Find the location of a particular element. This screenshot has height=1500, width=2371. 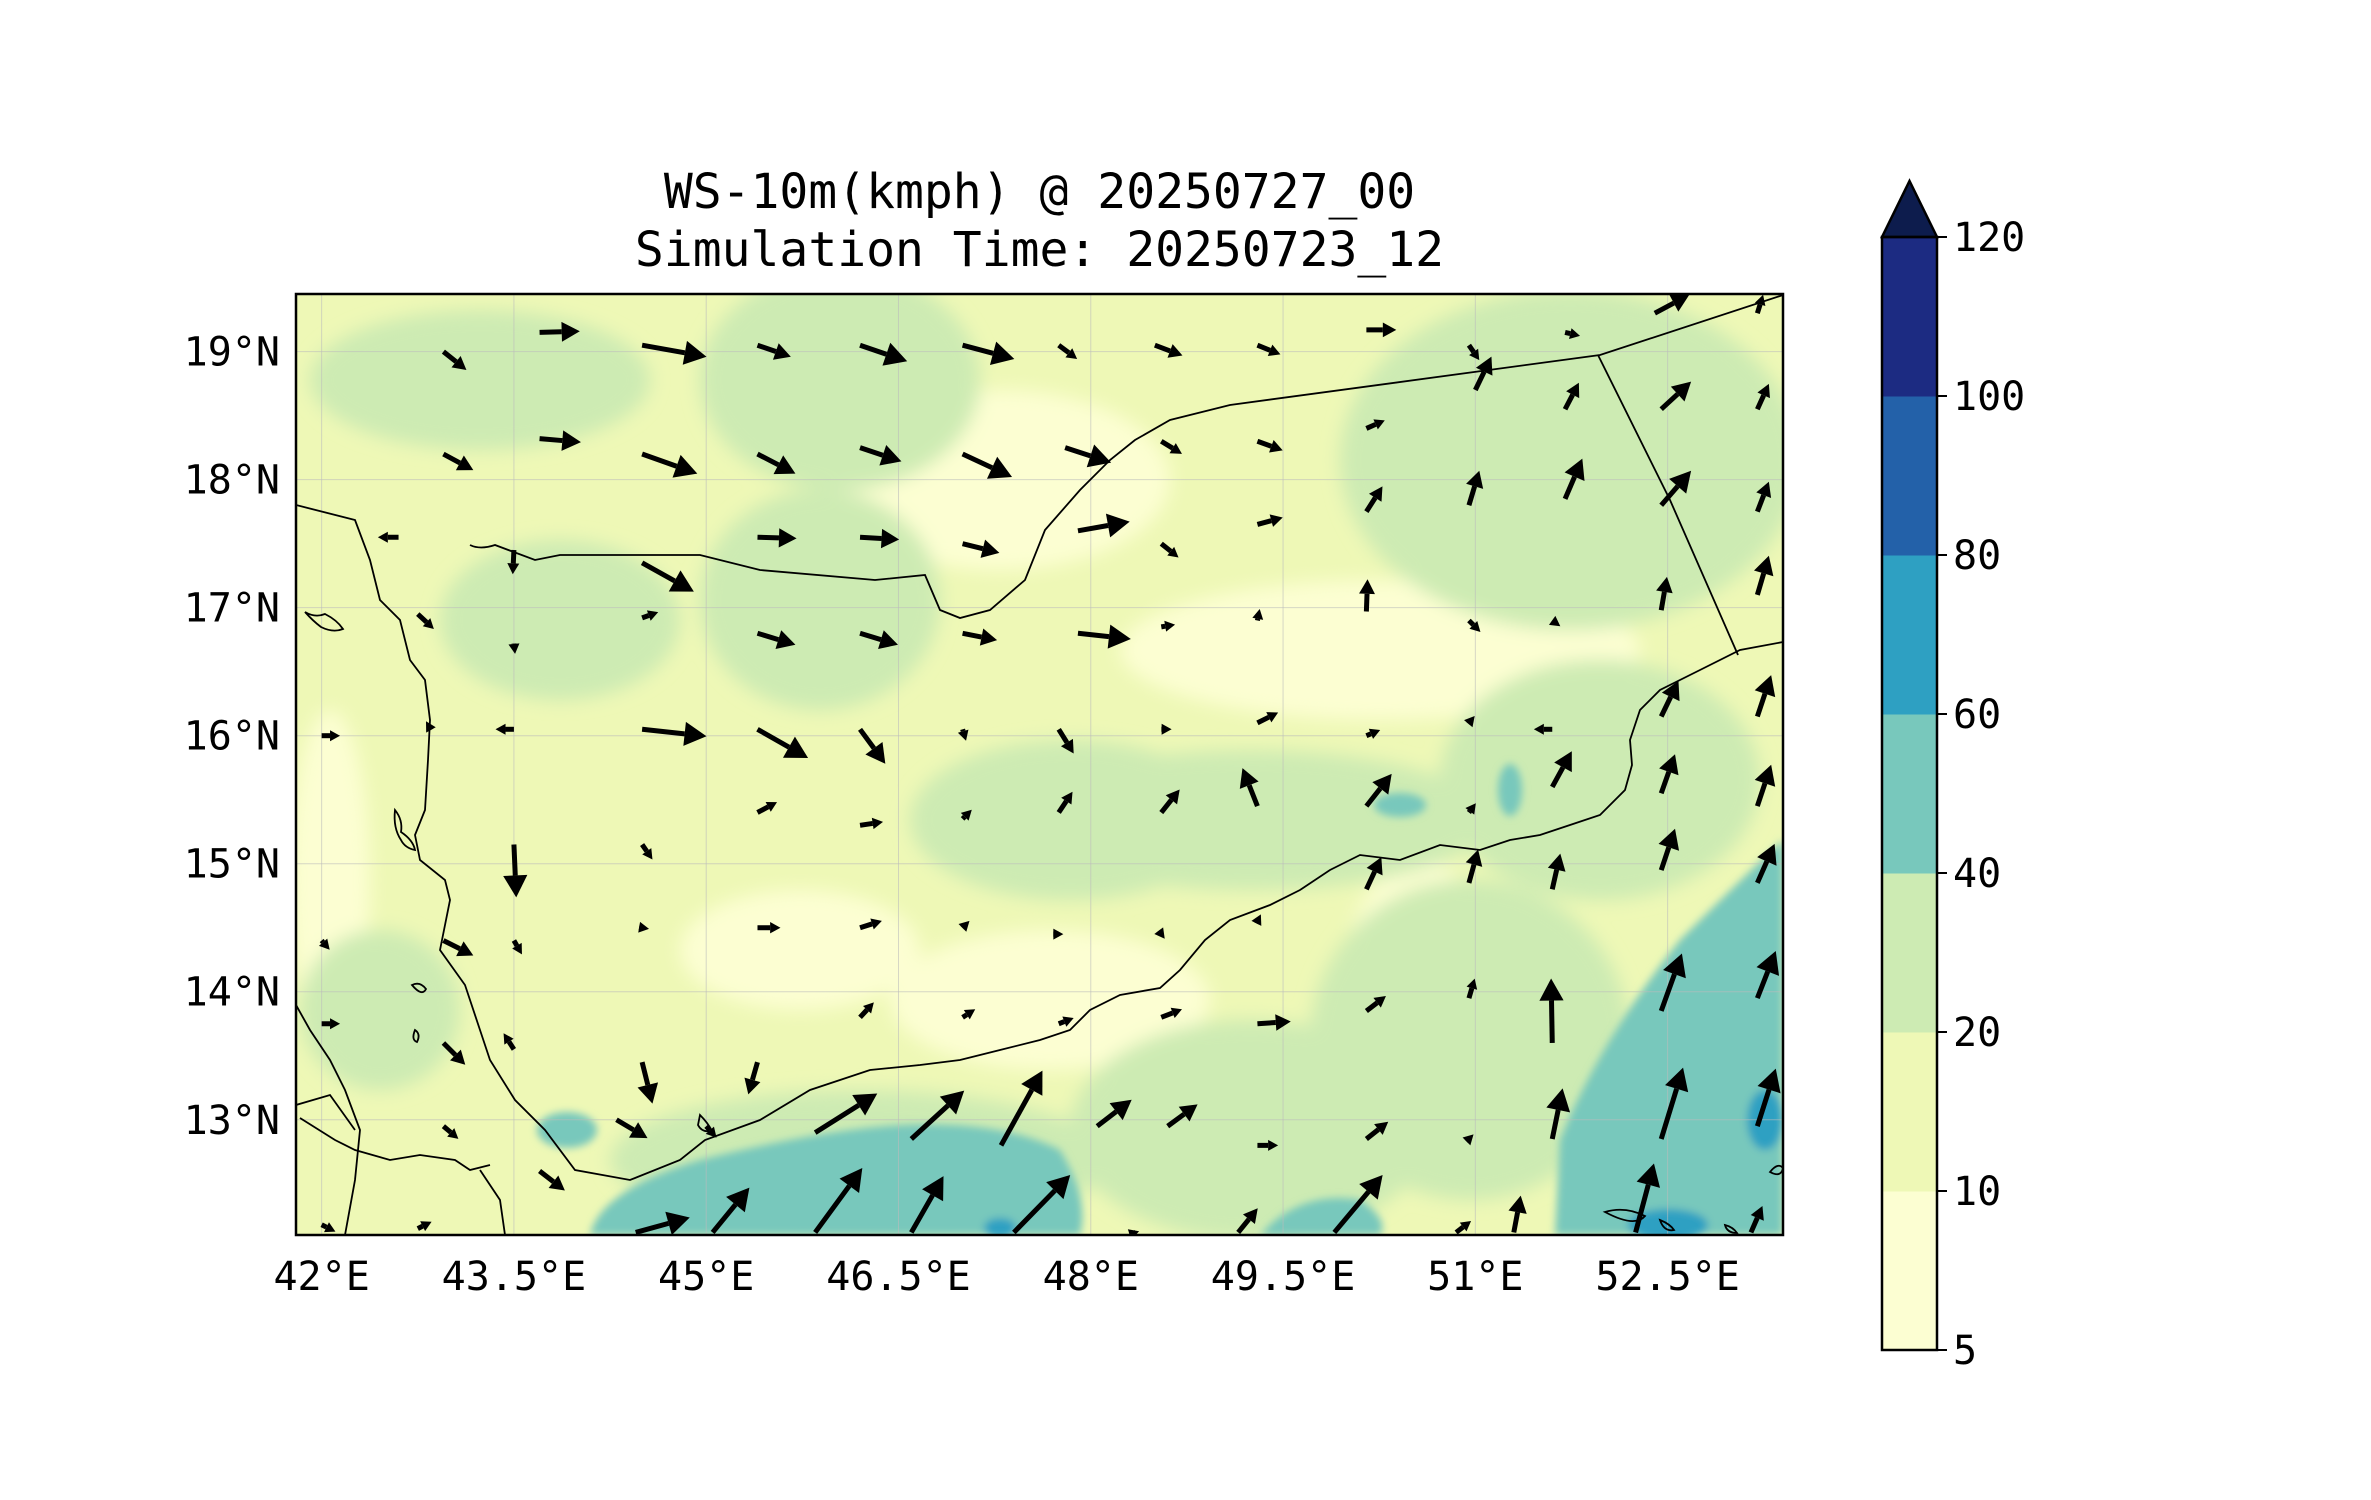

y-tick-label: 13°N is located at coordinates (232, 1121).